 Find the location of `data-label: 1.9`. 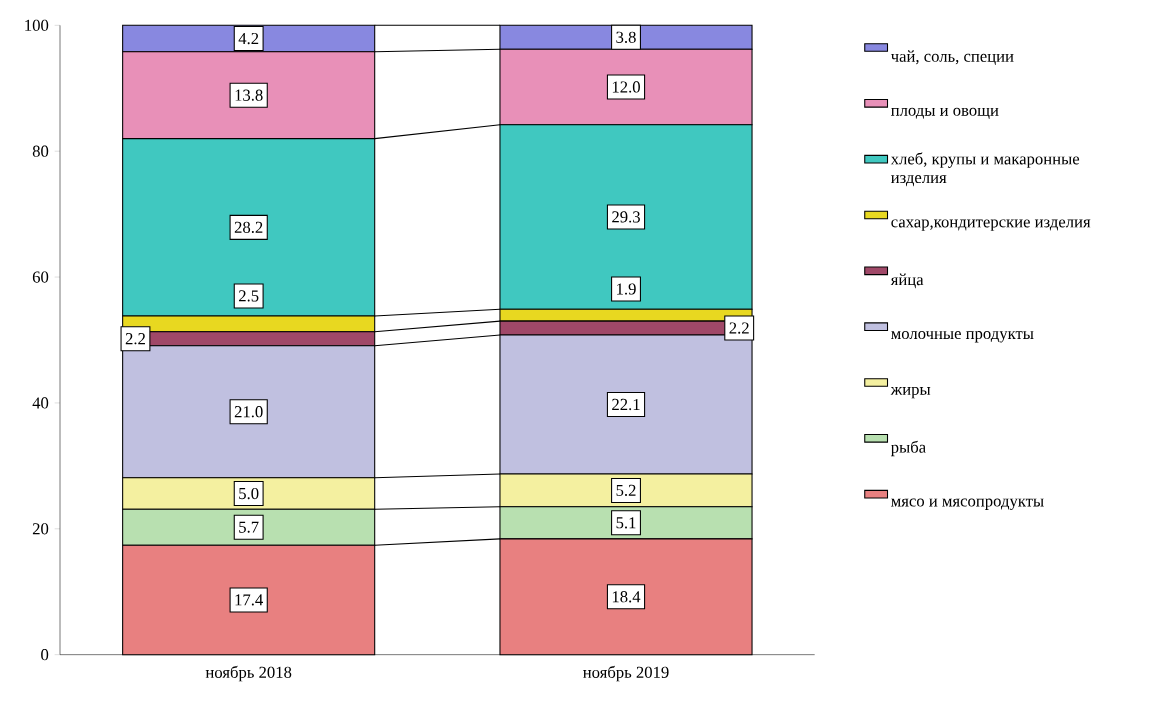

data-label: 1.9 is located at coordinates (626, 289).